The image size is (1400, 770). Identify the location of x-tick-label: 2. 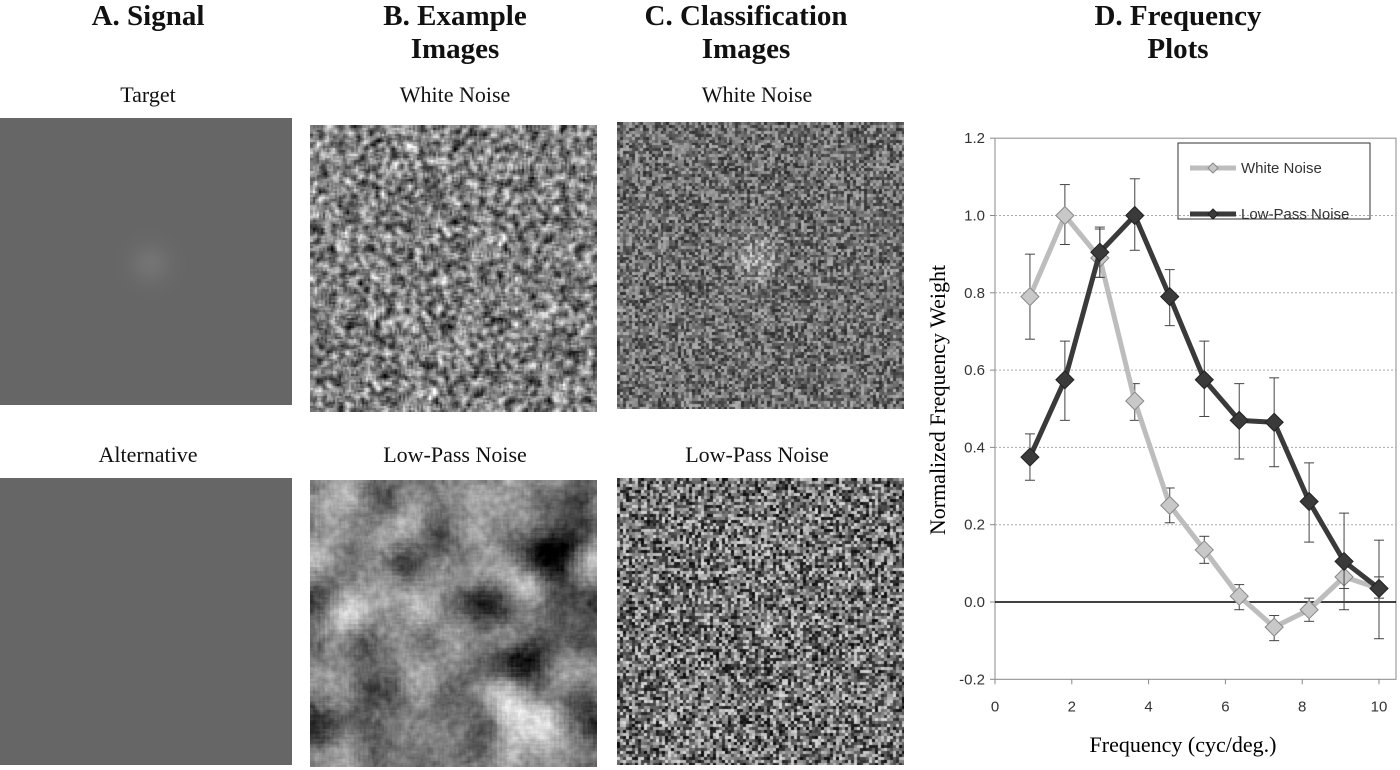
(1072, 706).